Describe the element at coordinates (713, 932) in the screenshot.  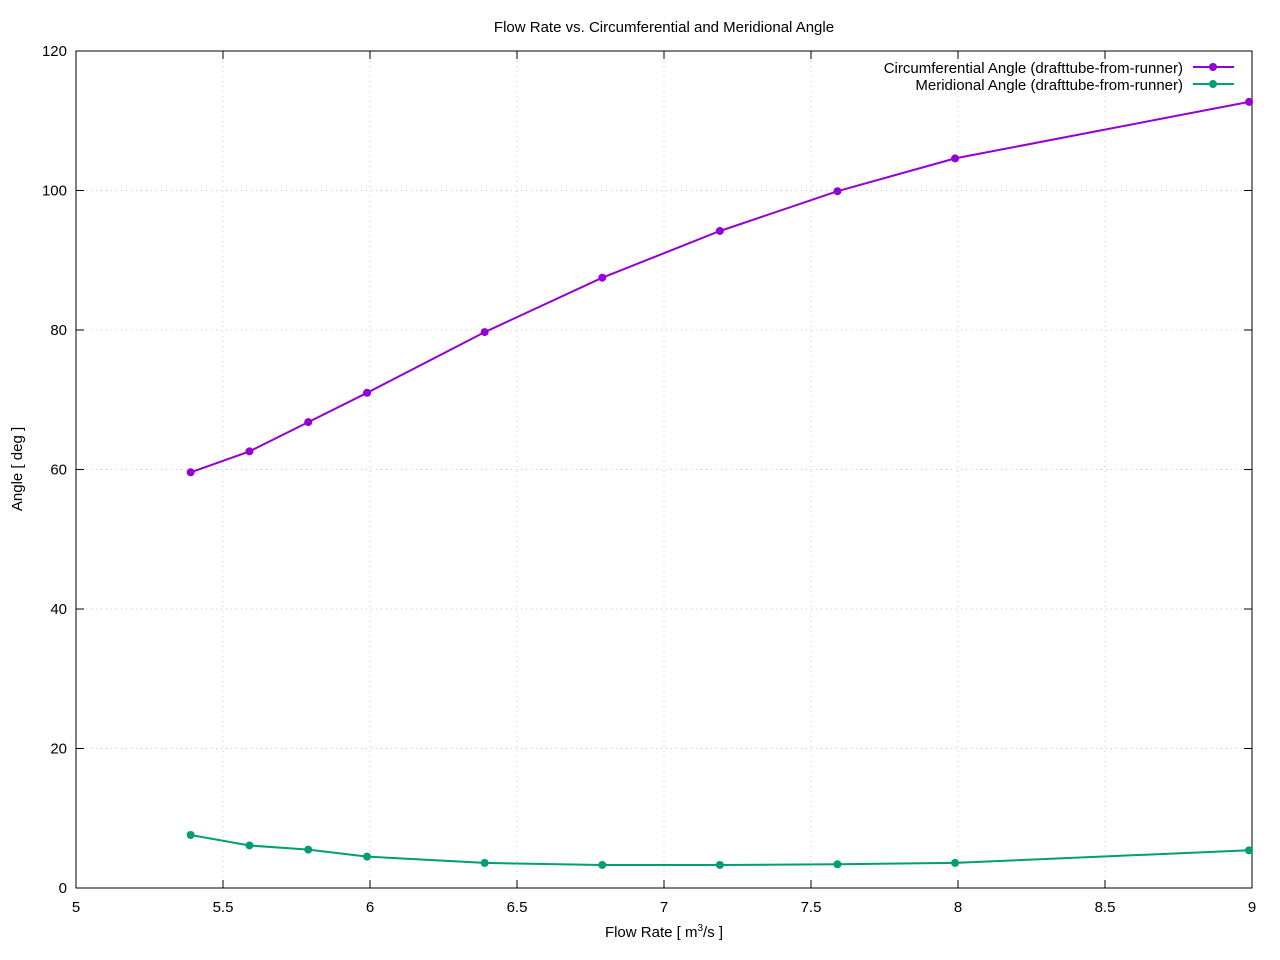
I see `x-axis-label-suffix: /s ]` at that location.